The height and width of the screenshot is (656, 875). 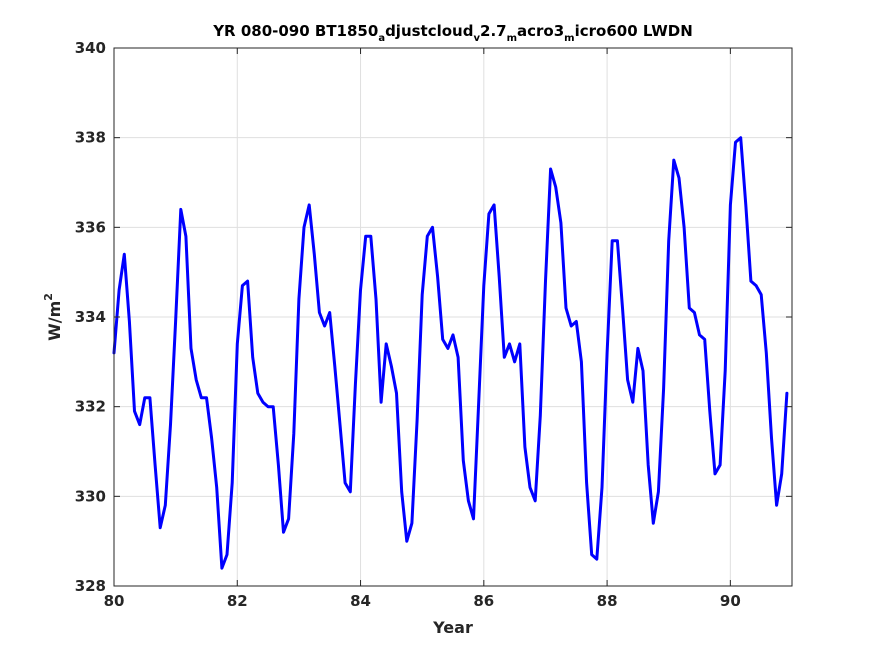 What do you see at coordinates (607, 601) in the screenshot?
I see `x-tick-label: 88` at bounding box center [607, 601].